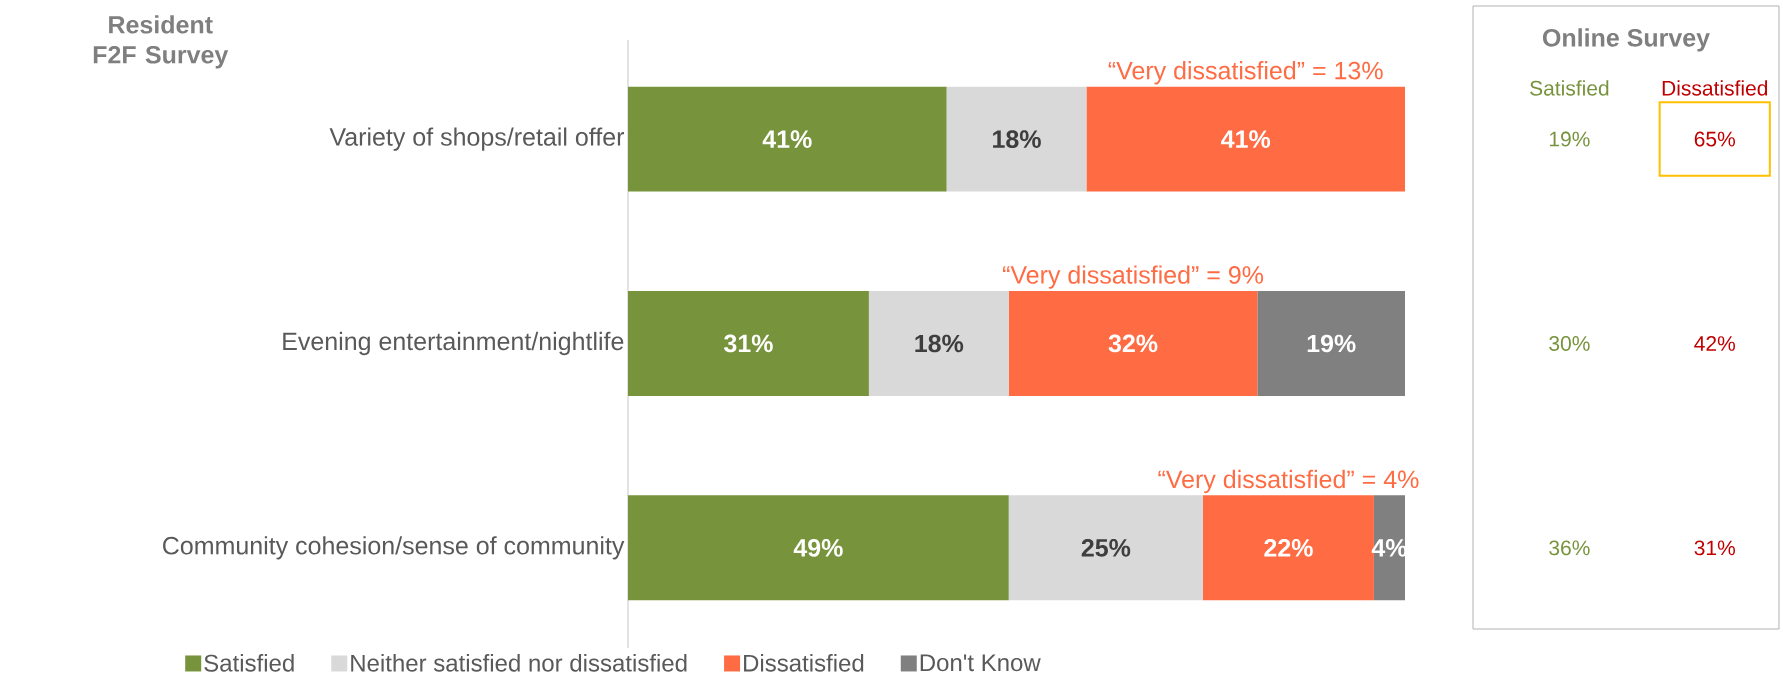 Image resolution: width=1783 pixels, height=682 pixels. Describe the element at coordinates (1715, 343) in the screenshot. I see `text: 42%` at that location.